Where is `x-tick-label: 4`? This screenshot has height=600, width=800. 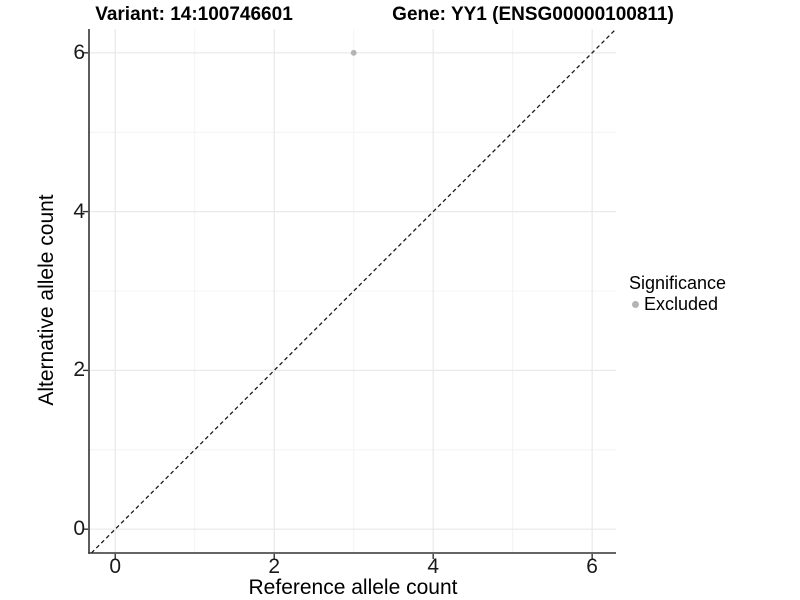
x-tick-label: 4 is located at coordinates (433, 566).